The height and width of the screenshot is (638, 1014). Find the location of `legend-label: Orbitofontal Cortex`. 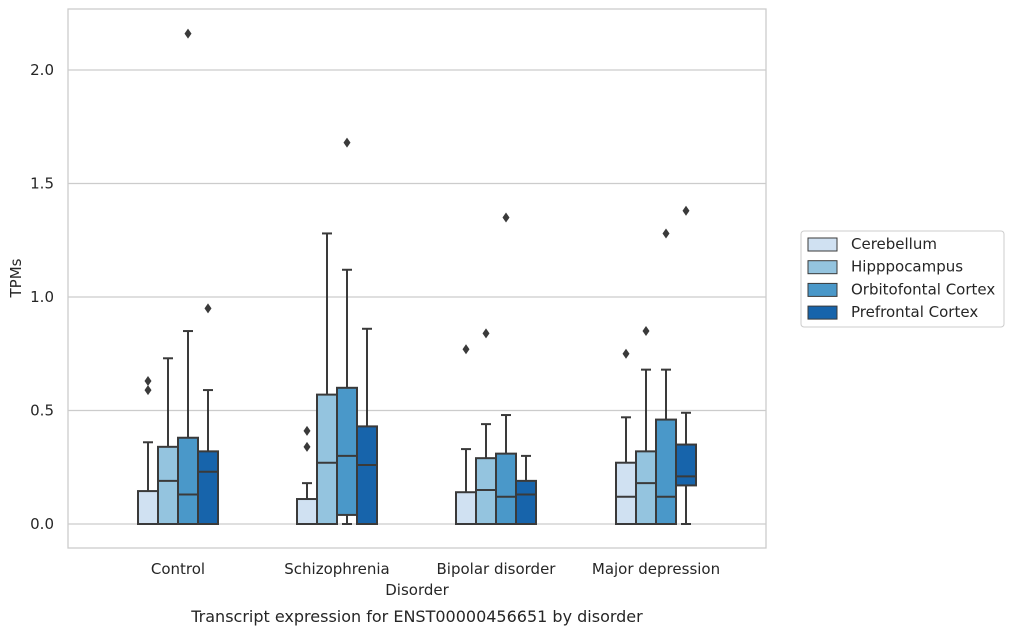

legend-label: Orbitofontal Cortex is located at coordinates (923, 289).